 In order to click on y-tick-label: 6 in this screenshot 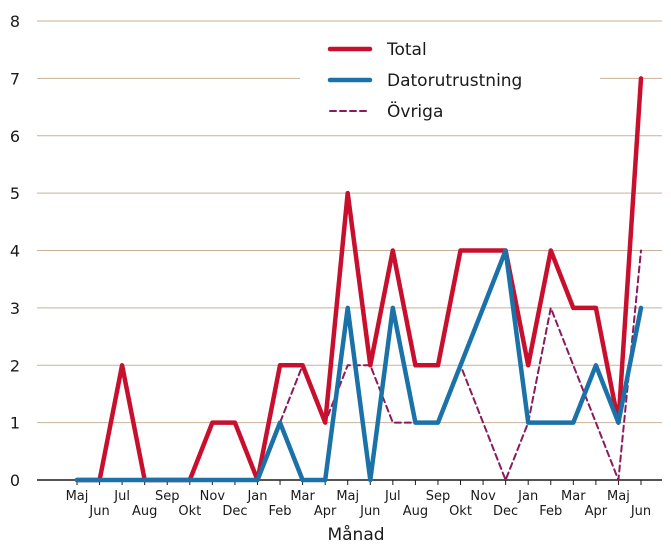, I will do `click(15, 136)`.